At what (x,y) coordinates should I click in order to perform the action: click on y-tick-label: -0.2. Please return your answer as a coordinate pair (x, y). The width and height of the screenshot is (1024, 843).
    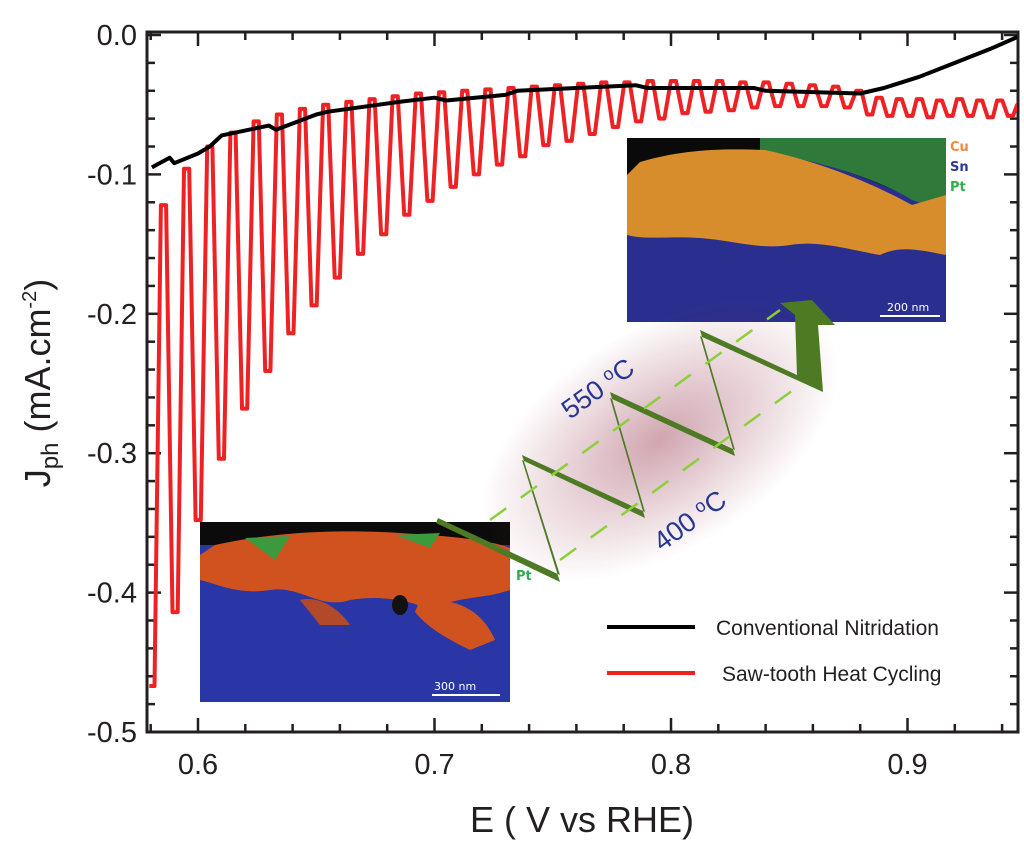
    Looking at the image, I should click on (112, 315).